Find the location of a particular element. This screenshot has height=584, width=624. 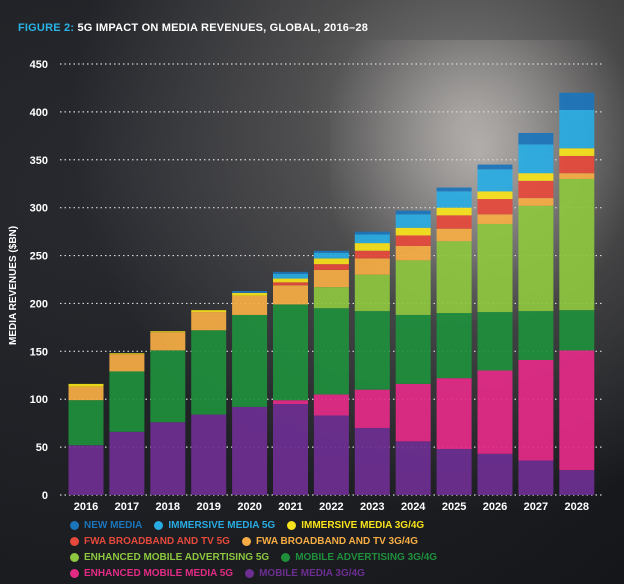

x-tick-label: 2019 is located at coordinates (208, 507).